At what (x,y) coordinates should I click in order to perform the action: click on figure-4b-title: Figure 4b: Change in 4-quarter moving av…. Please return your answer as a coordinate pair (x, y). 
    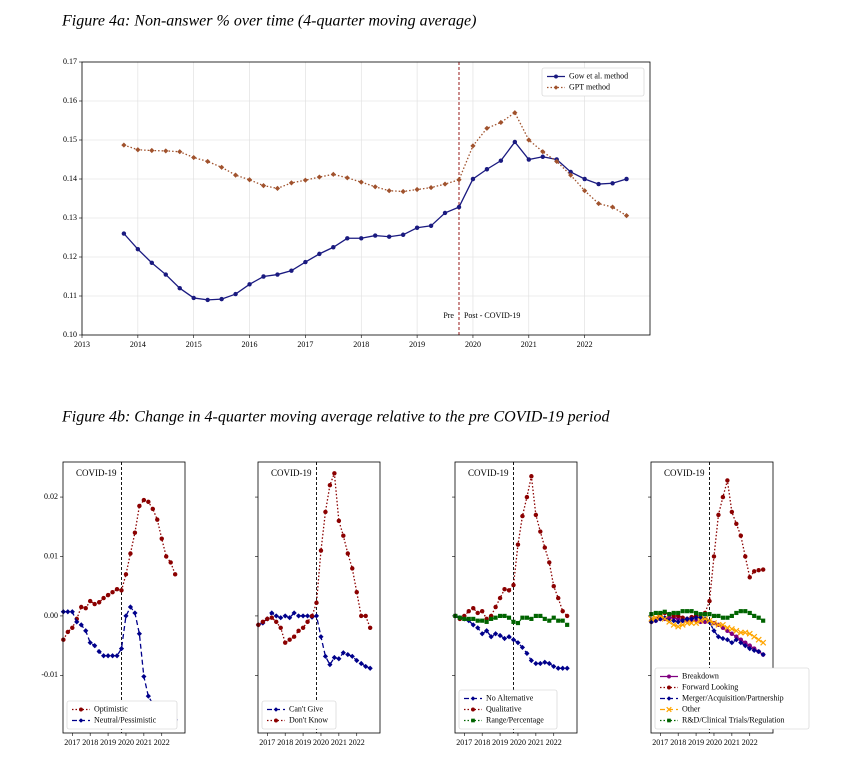
    Looking at the image, I should click on (335, 417).